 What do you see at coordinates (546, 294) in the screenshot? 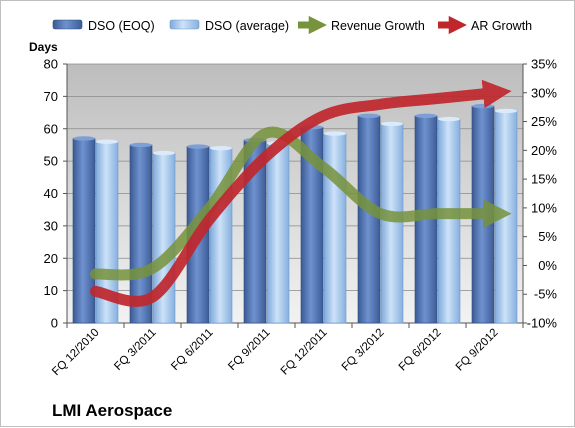
I see `y2-tick-label: -5%` at bounding box center [546, 294].